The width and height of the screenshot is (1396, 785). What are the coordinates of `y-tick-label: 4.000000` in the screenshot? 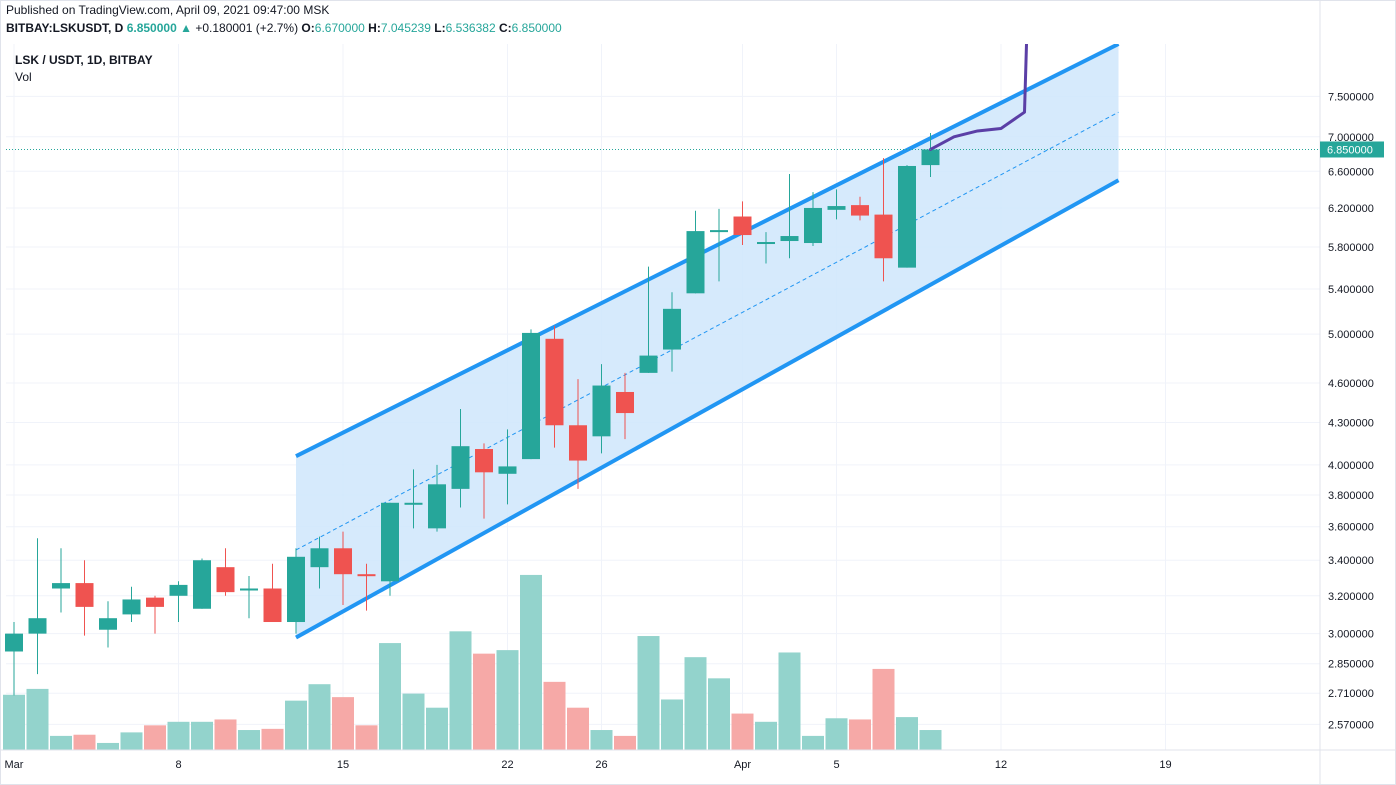 It's located at (1351, 466).